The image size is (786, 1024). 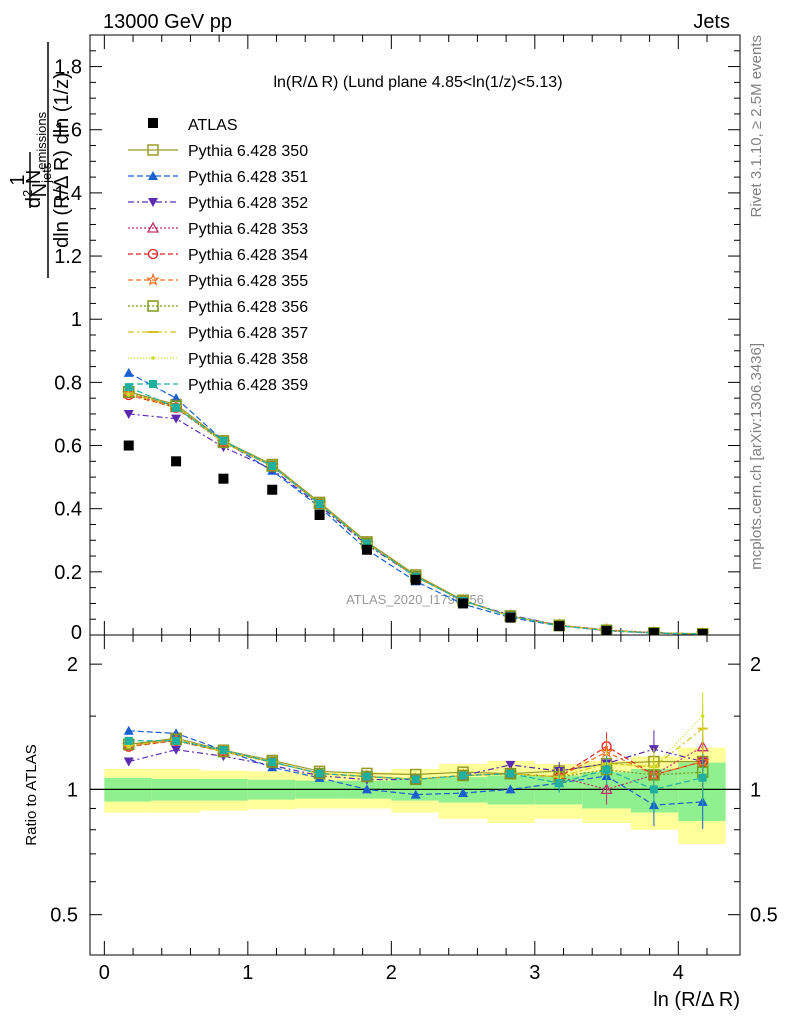 What do you see at coordinates (756, 456) in the screenshot?
I see `mcplots-label: mcplots.cern.ch [arXiv:1306.3436]` at bounding box center [756, 456].